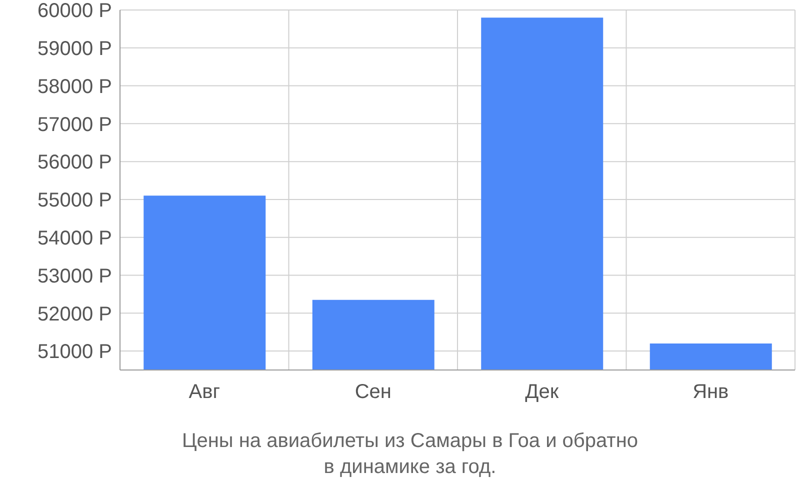 This screenshot has height=500, width=800. Describe the element at coordinates (74, 163) in the screenshot. I see `y-tick-label: 56000 Р` at that location.